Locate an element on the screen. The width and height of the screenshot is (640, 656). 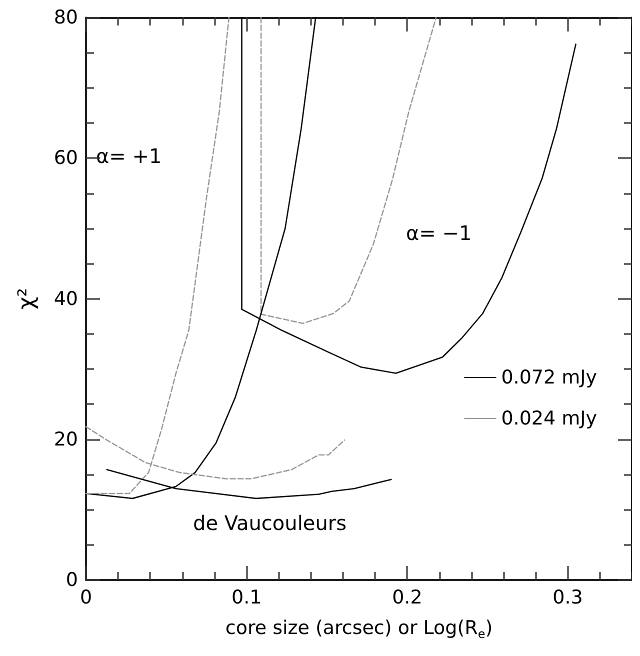
y-axis-title: χ² is located at coordinates (27, 299).